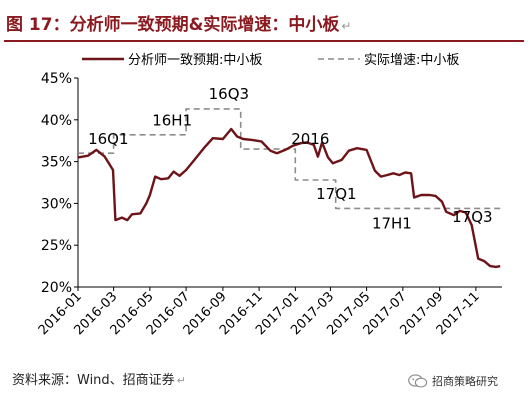 The width and height of the screenshot is (530, 407). What do you see at coordinates (411, 60) in the screenshot?
I see `legend-label-actual: 实际增速:中小板` at bounding box center [411, 60].